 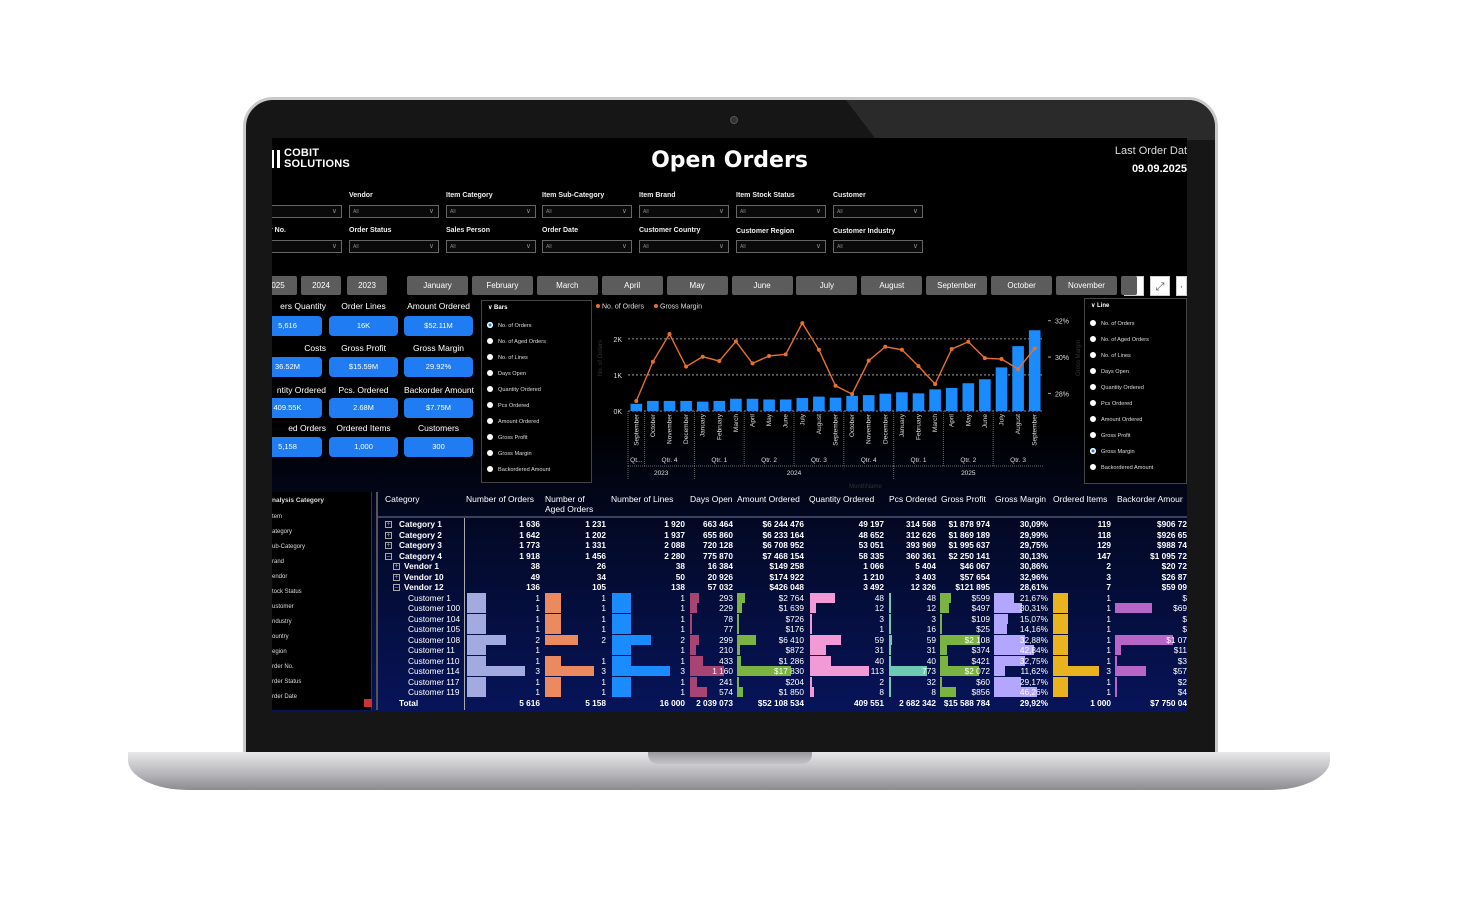 What do you see at coordinates (285, 697) in the screenshot?
I see `analysis-category-item: rder Date` at bounding box center [285, 697].